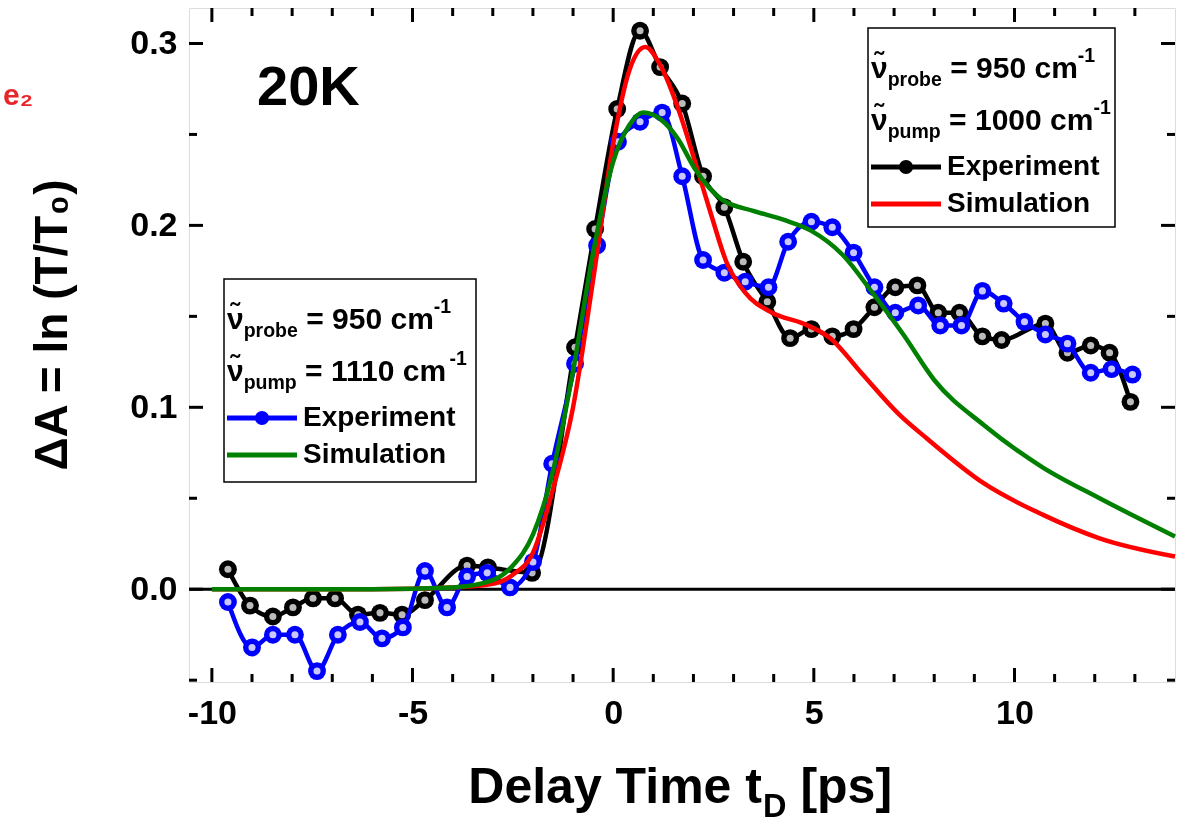 The image size is (1186, 829). I want to click on y-axis-title: ΔA = ln (T/T₀), so click(51, 325).